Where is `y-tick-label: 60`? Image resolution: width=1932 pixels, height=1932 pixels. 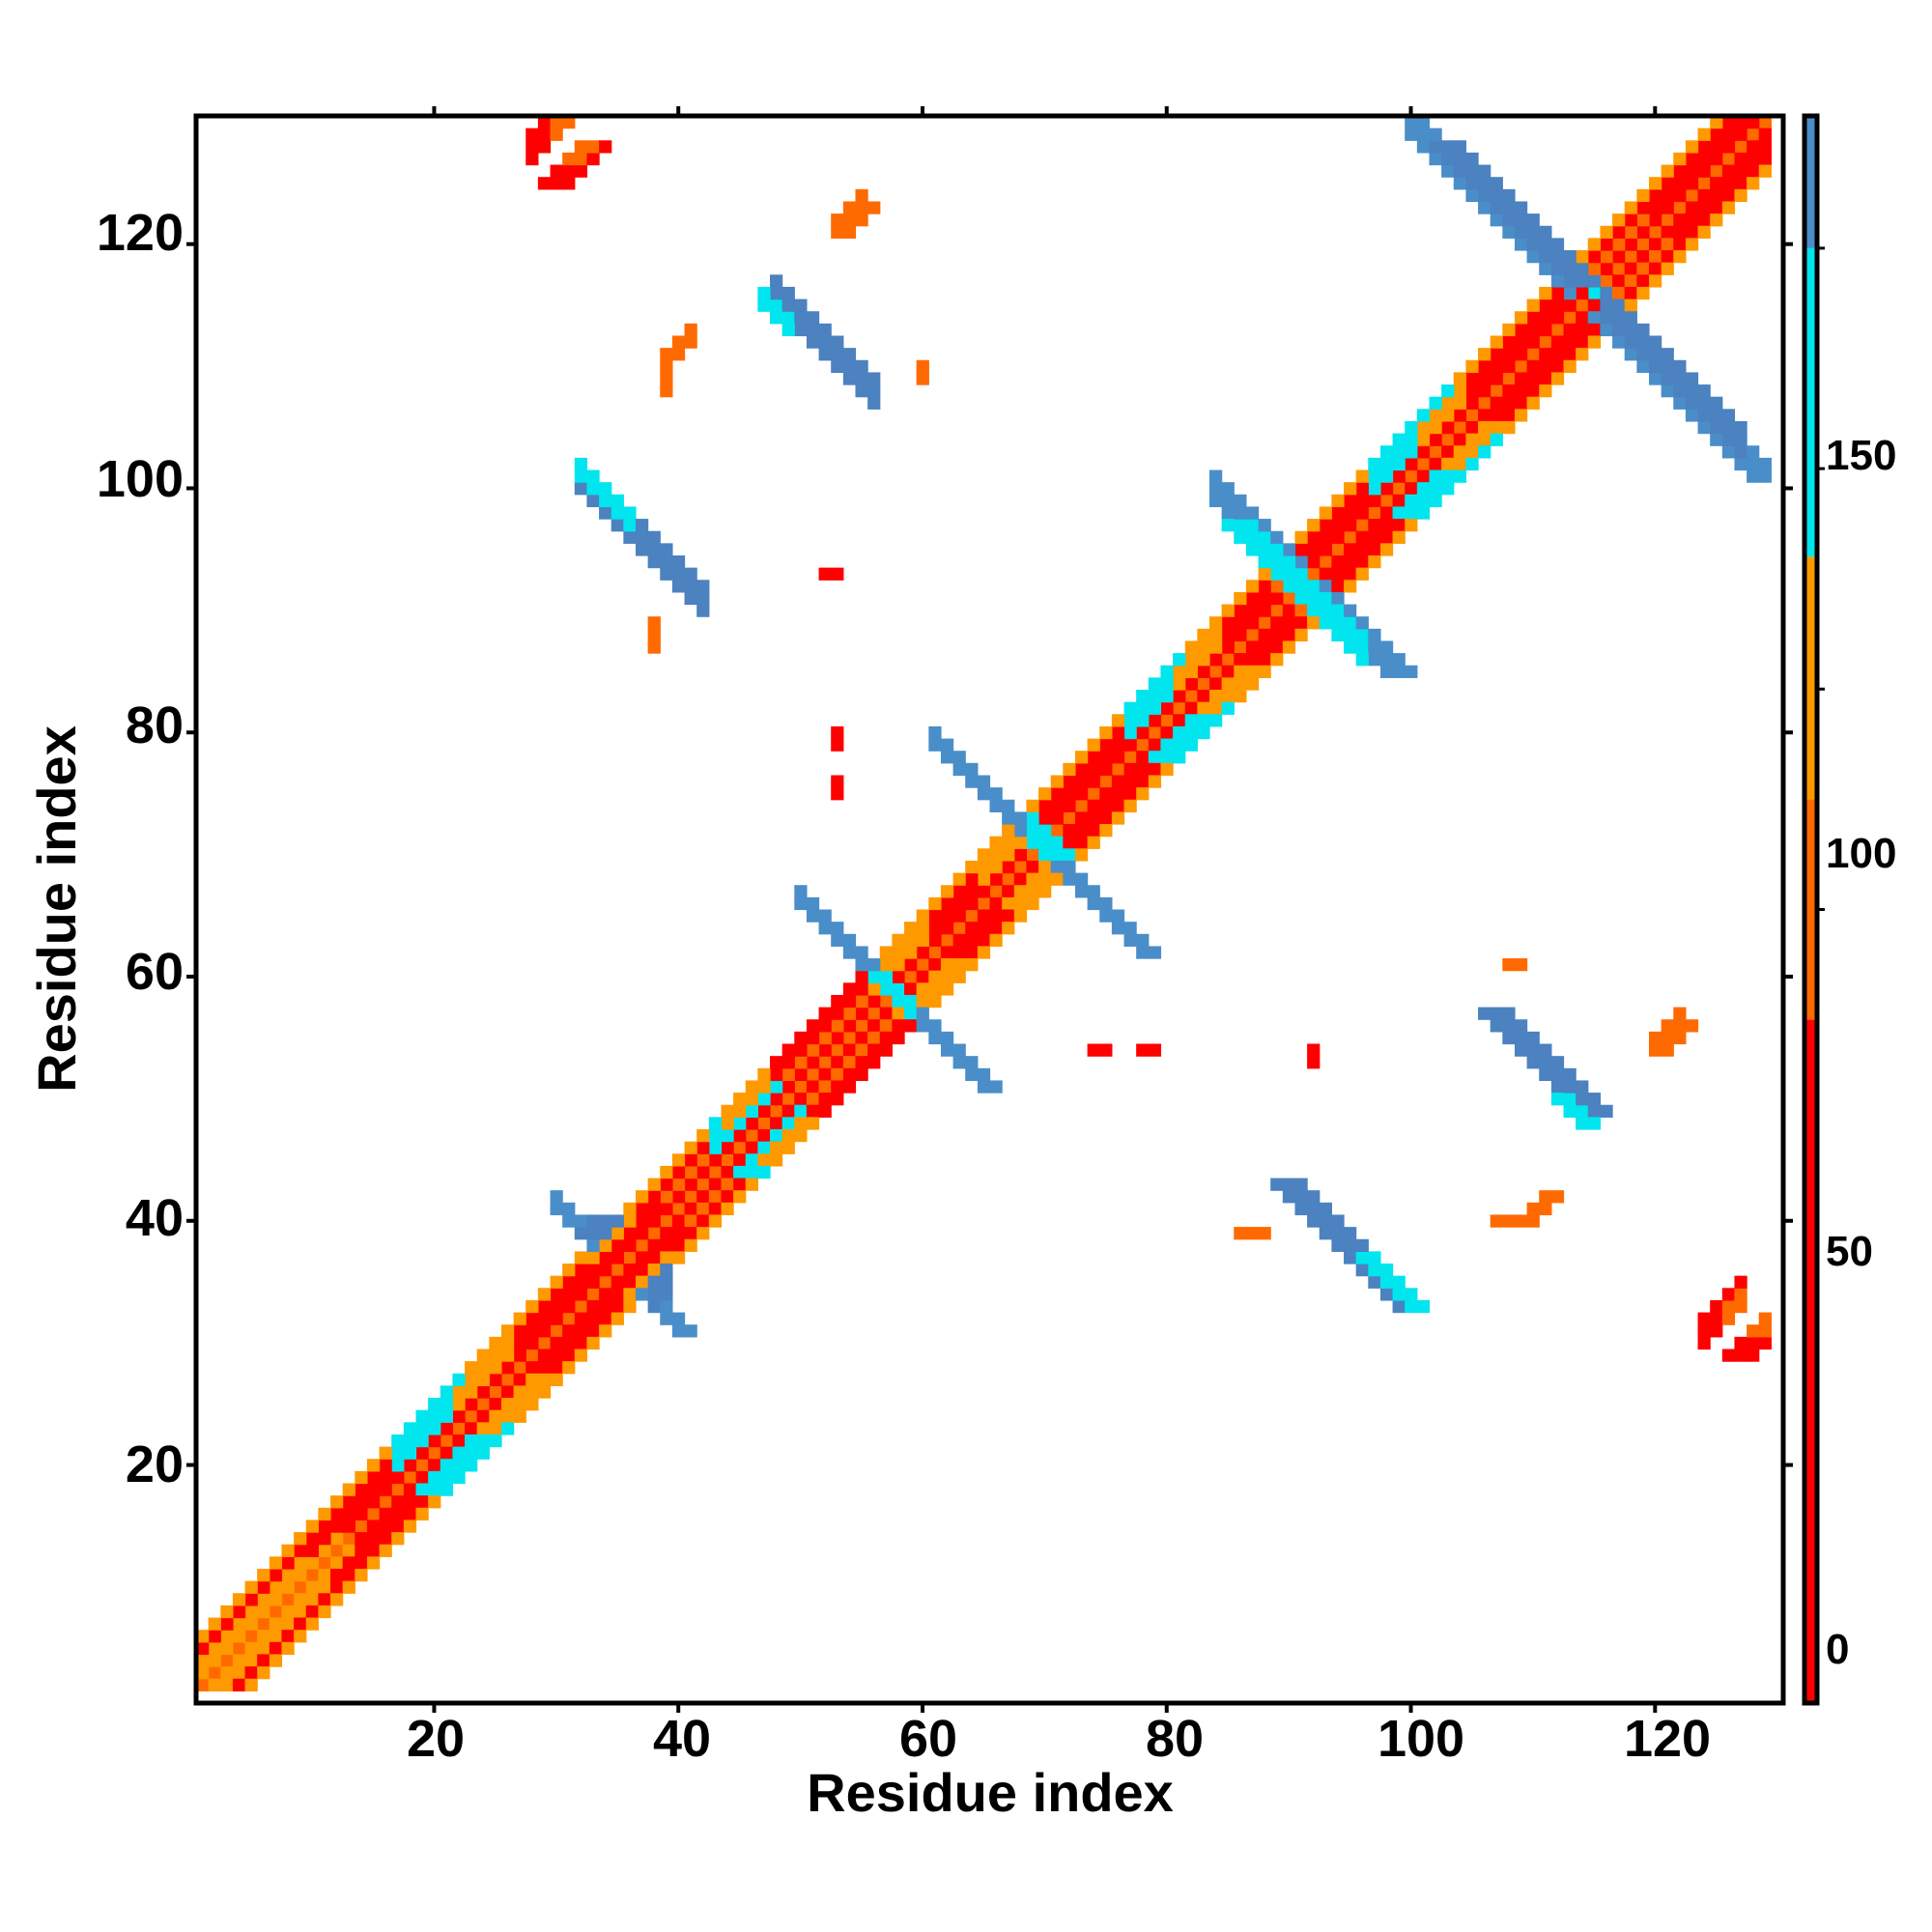
y-tick-label: 60 is located at coordinates (155, 972).